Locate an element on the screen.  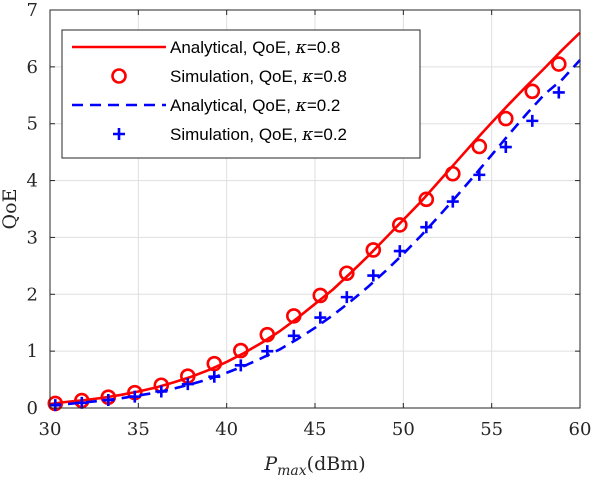
y-tick-label: 3 is located at coordinates (32, 237).